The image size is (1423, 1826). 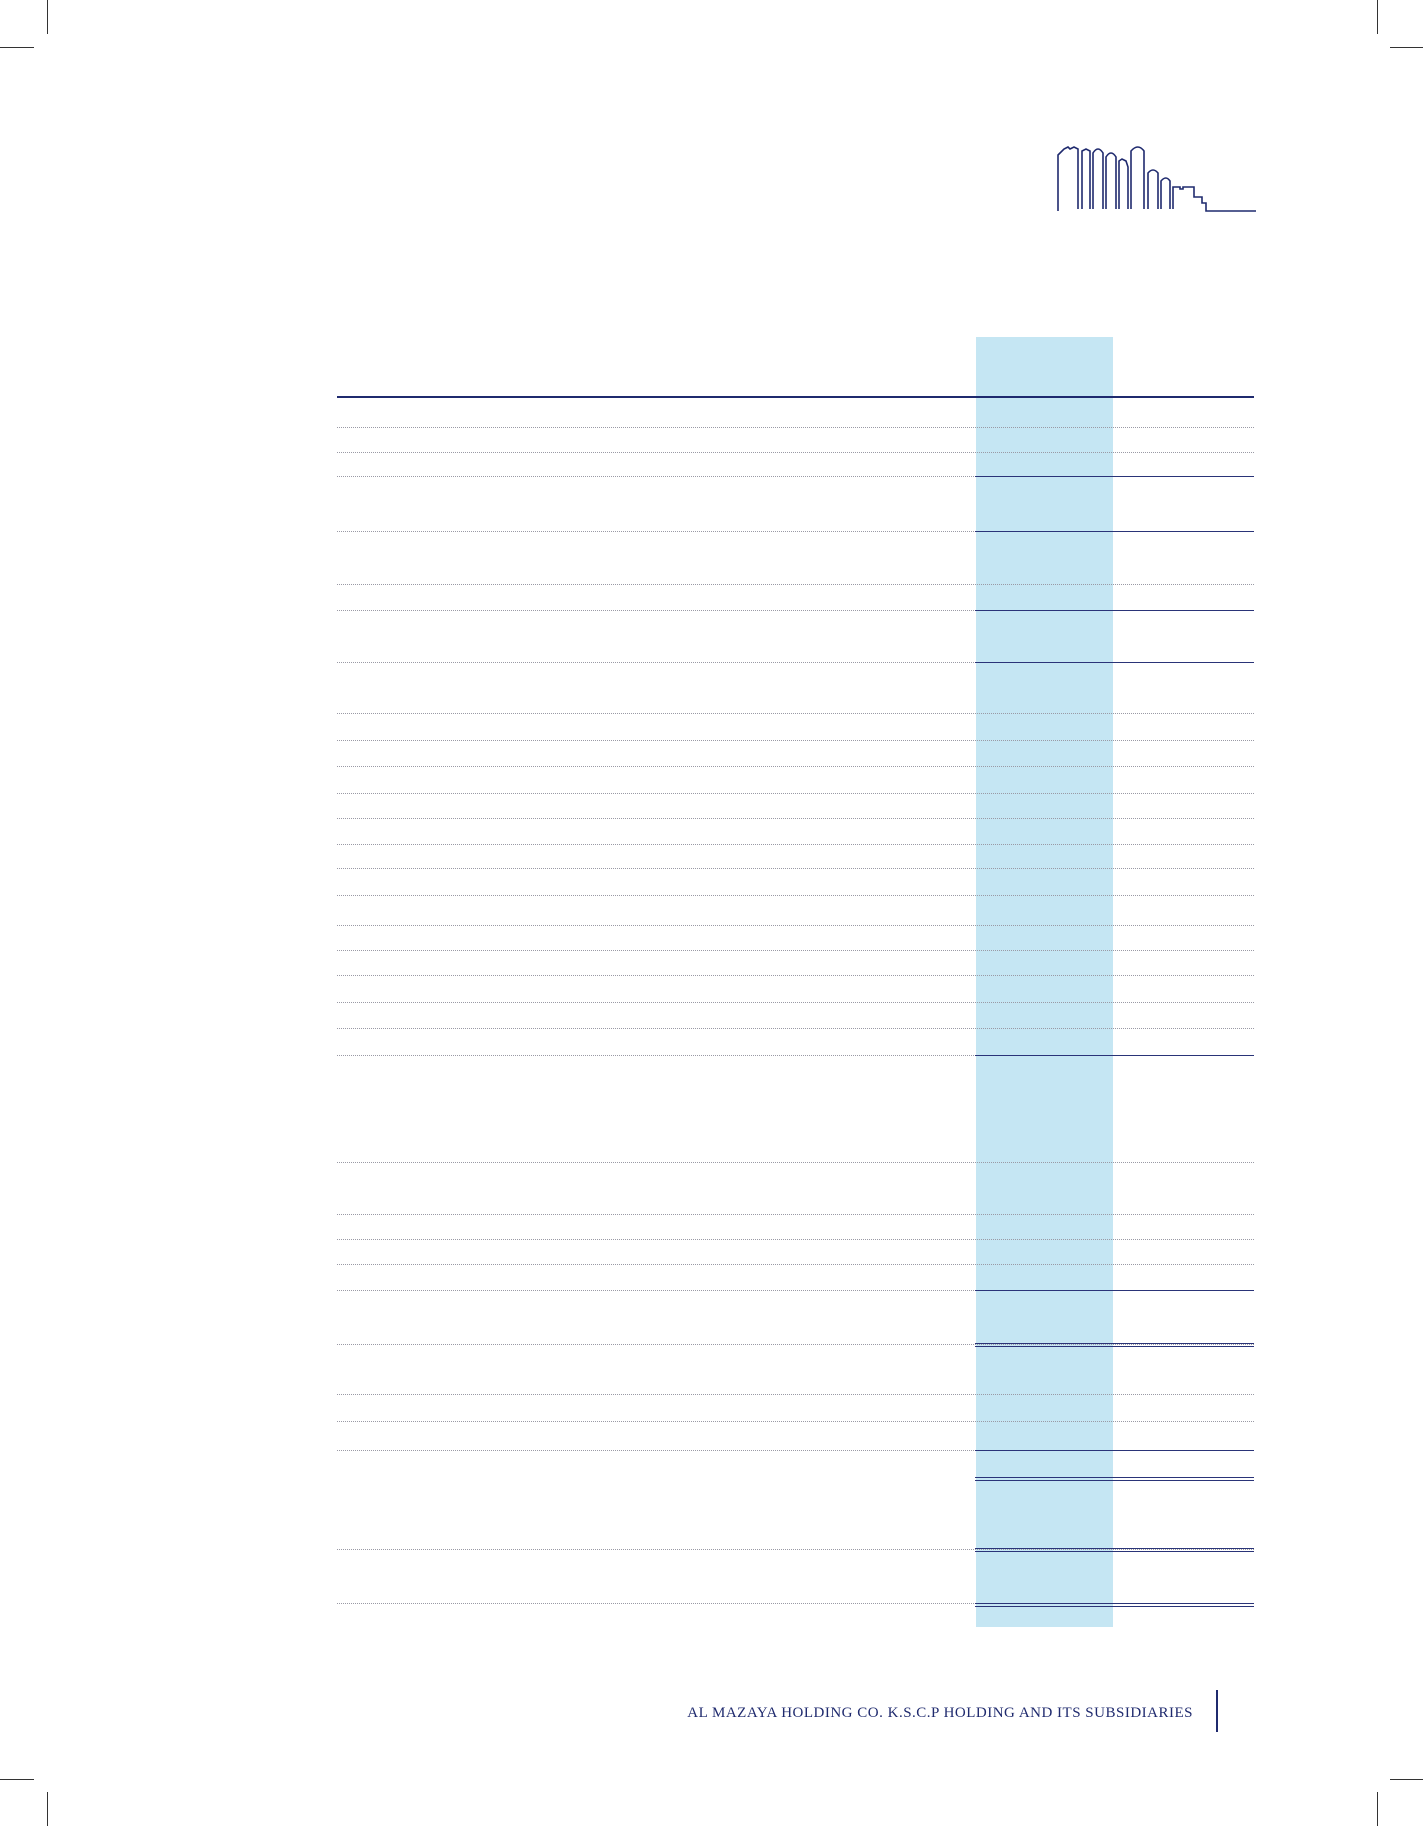 I want to click on table-header-rule, so click(x=795, y=397).